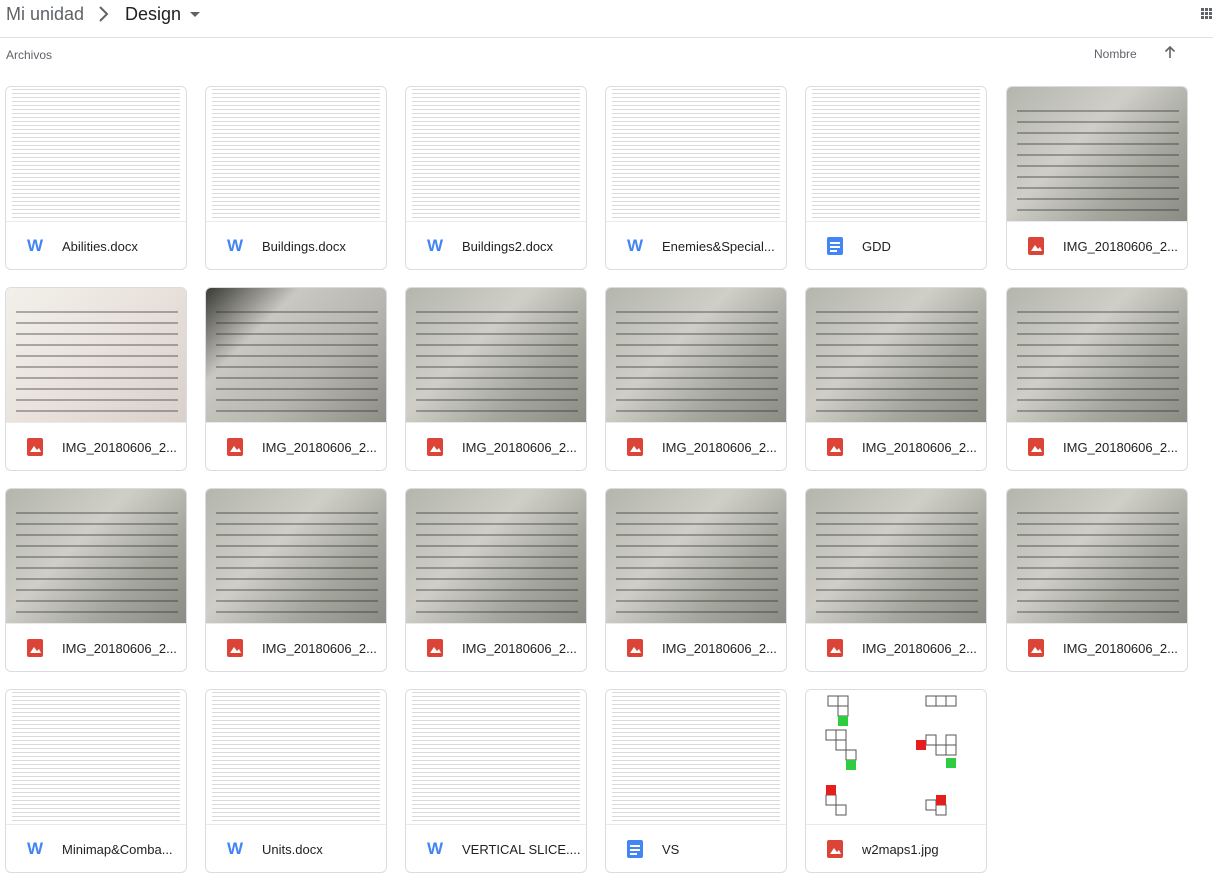 The height and width of the screenshot is (873, 1213). Describe the element at coordinates (45, 14) in the screenshot. I see `breadcrumb-my-drive: Mi unidad` at that location.